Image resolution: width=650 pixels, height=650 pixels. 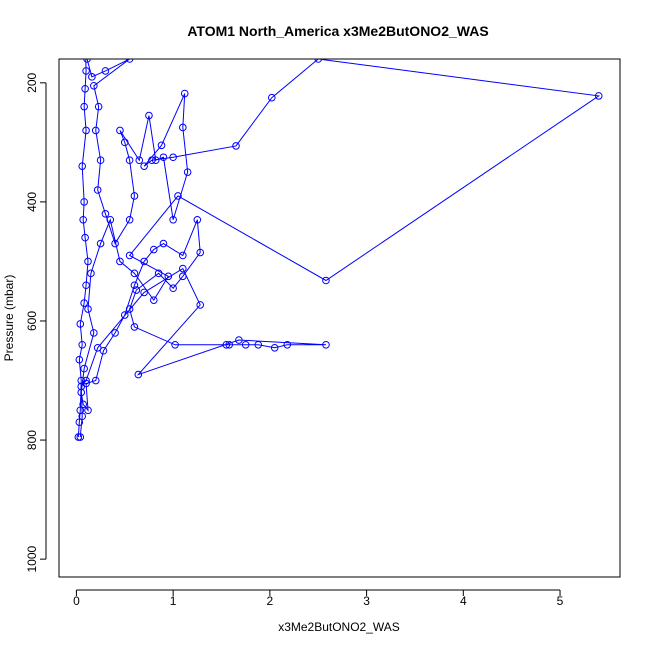 What do you see at coordinates (9, 318) in the screenshot?
I see `y-axis-label: Pressure (mbar)` at bounding box center [9, 318].